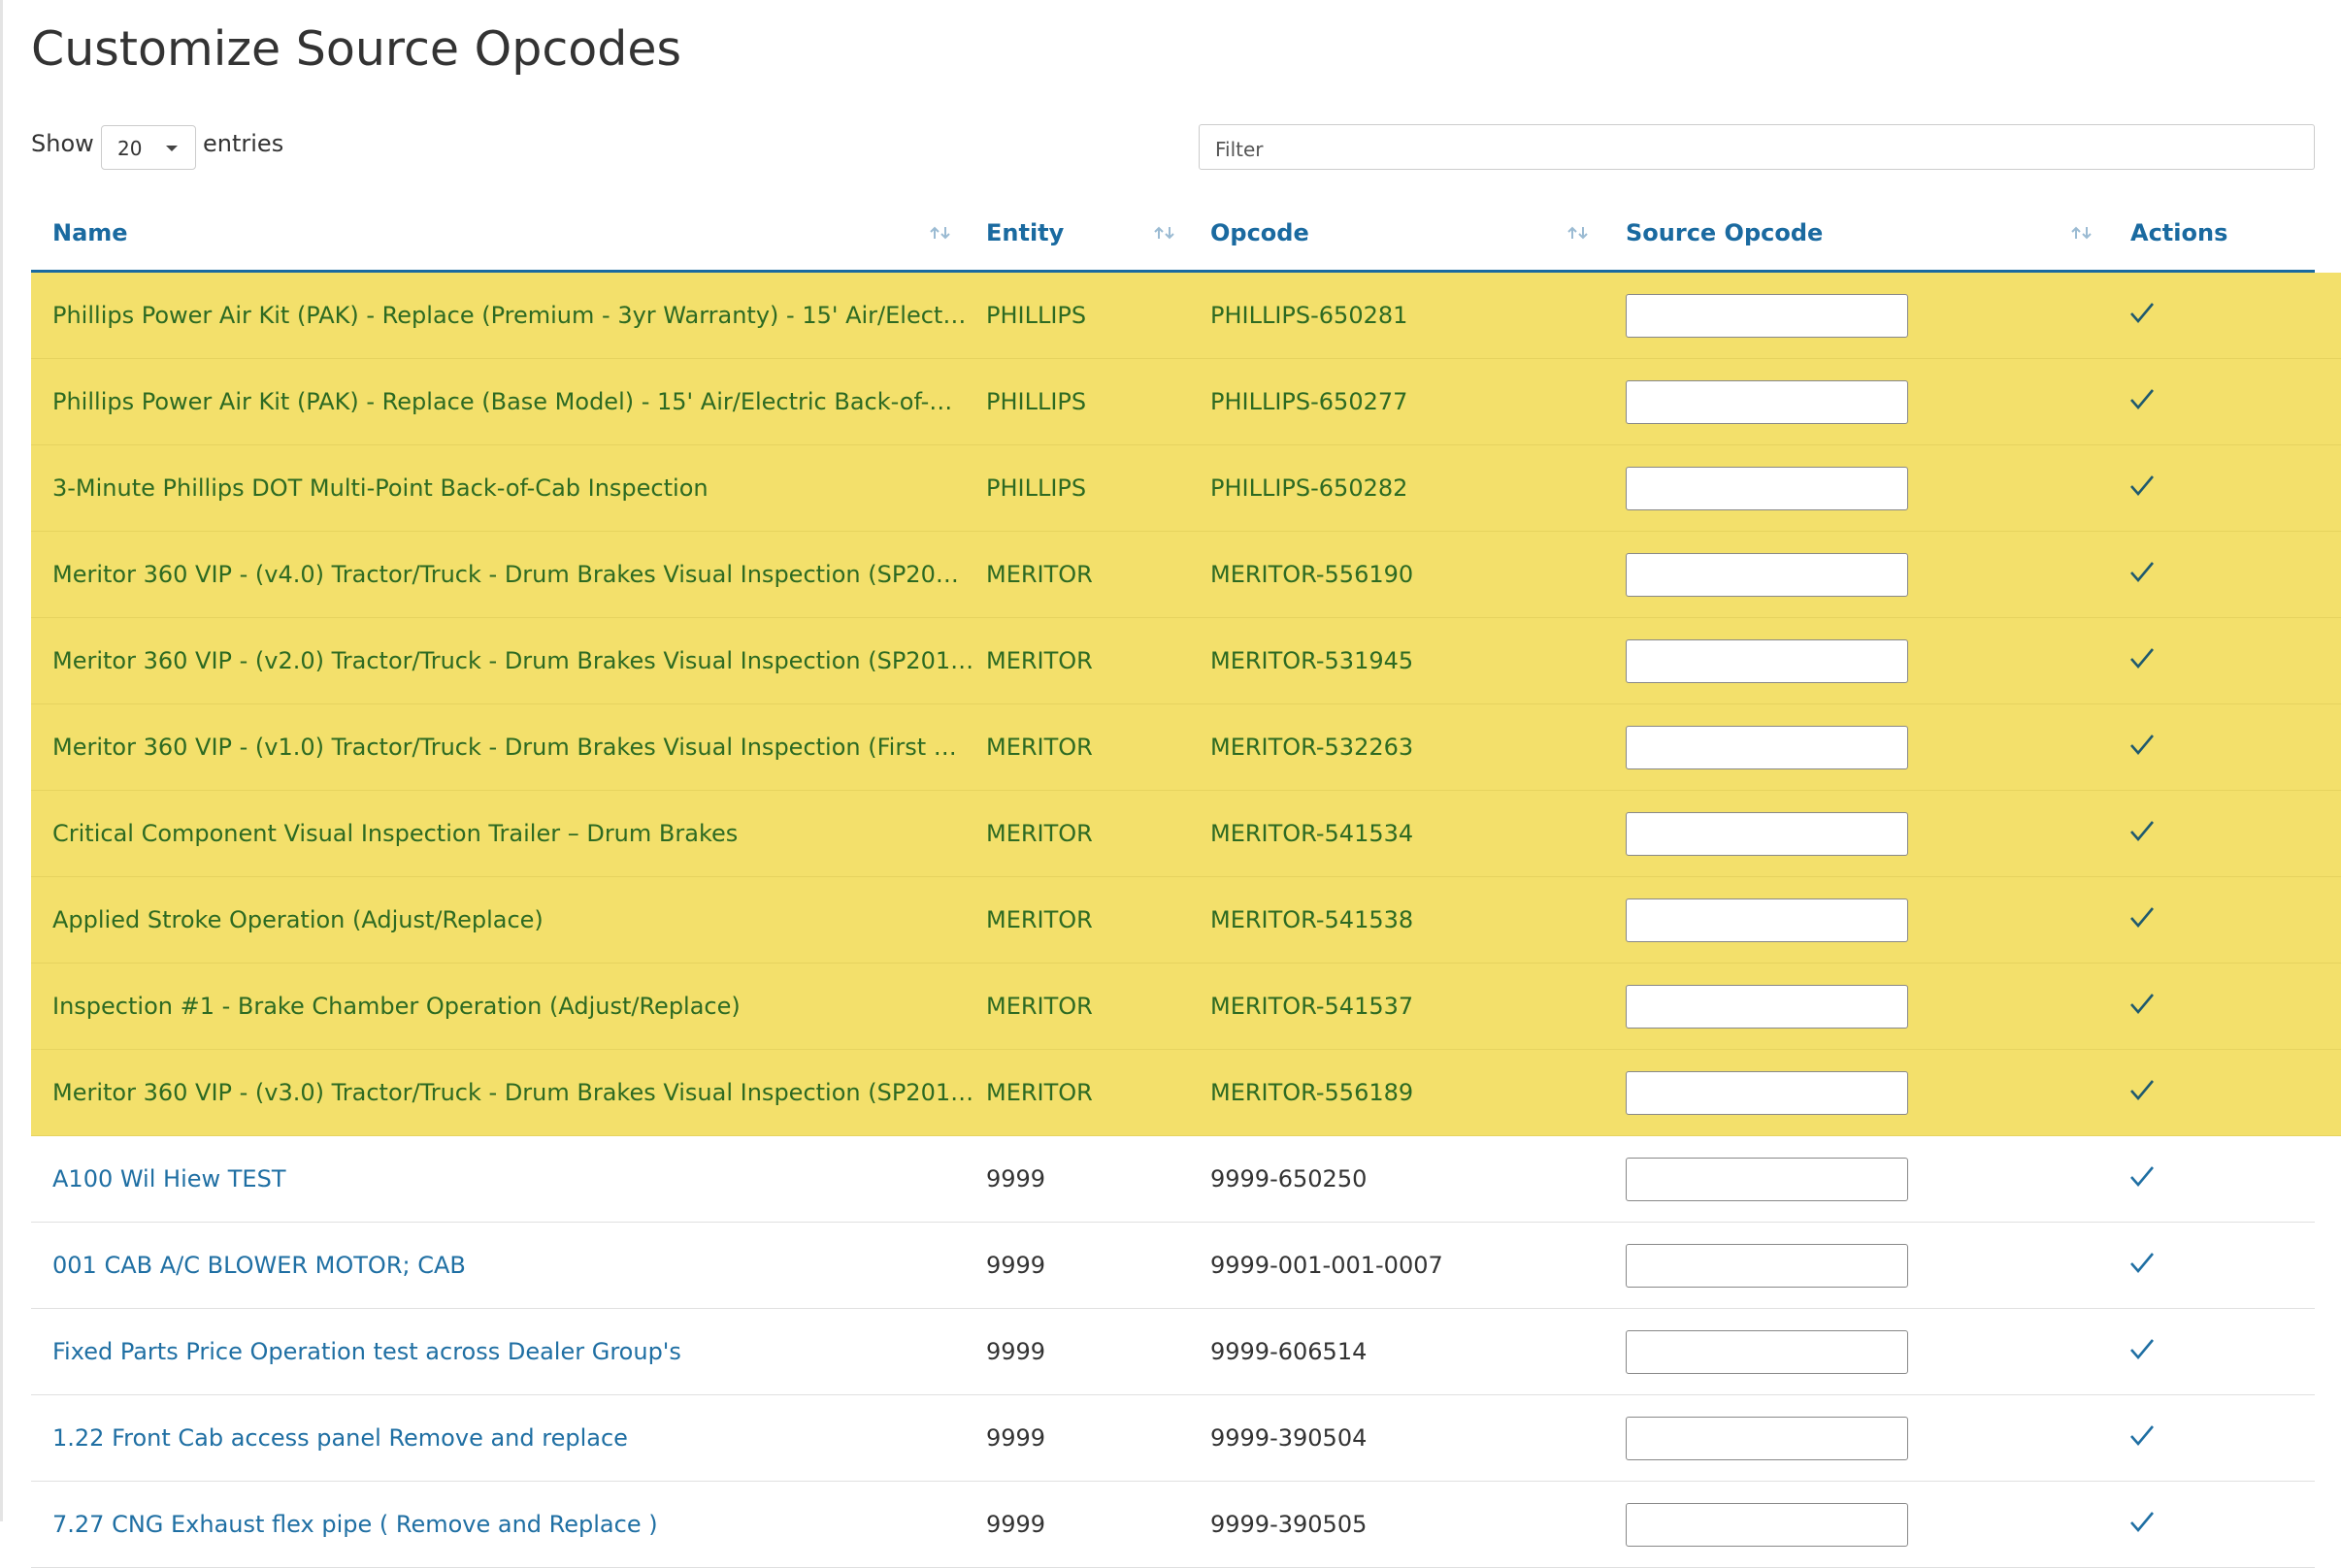  What do you see at coordinates (1309, 315) in the screenshot?
I see `opcode-cell: PHILLIPS-650281` at bounding box center [1309, 315].